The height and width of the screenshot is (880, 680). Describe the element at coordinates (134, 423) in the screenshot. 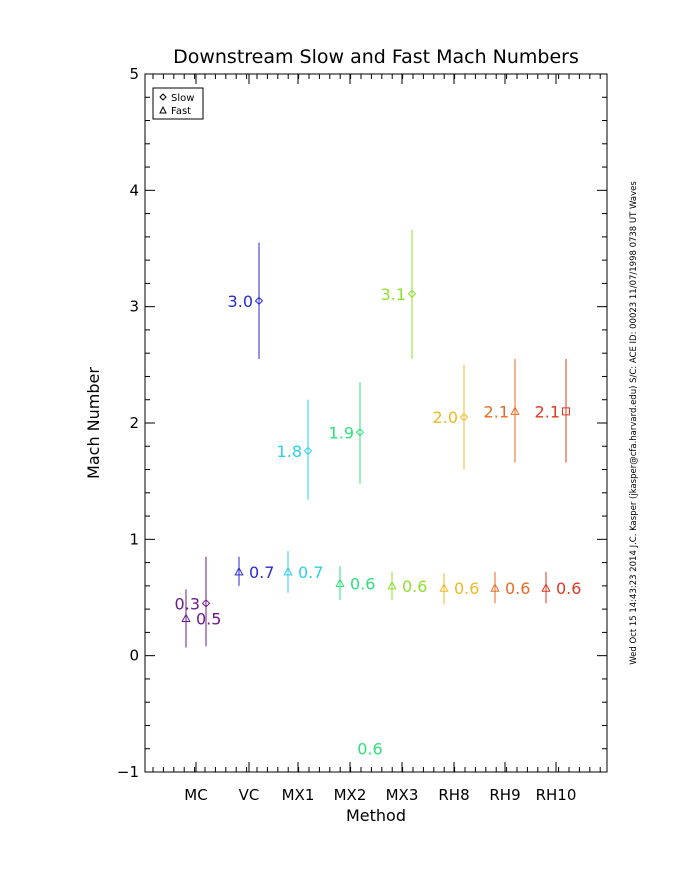

I see `y-tick-label: 2` at that location.